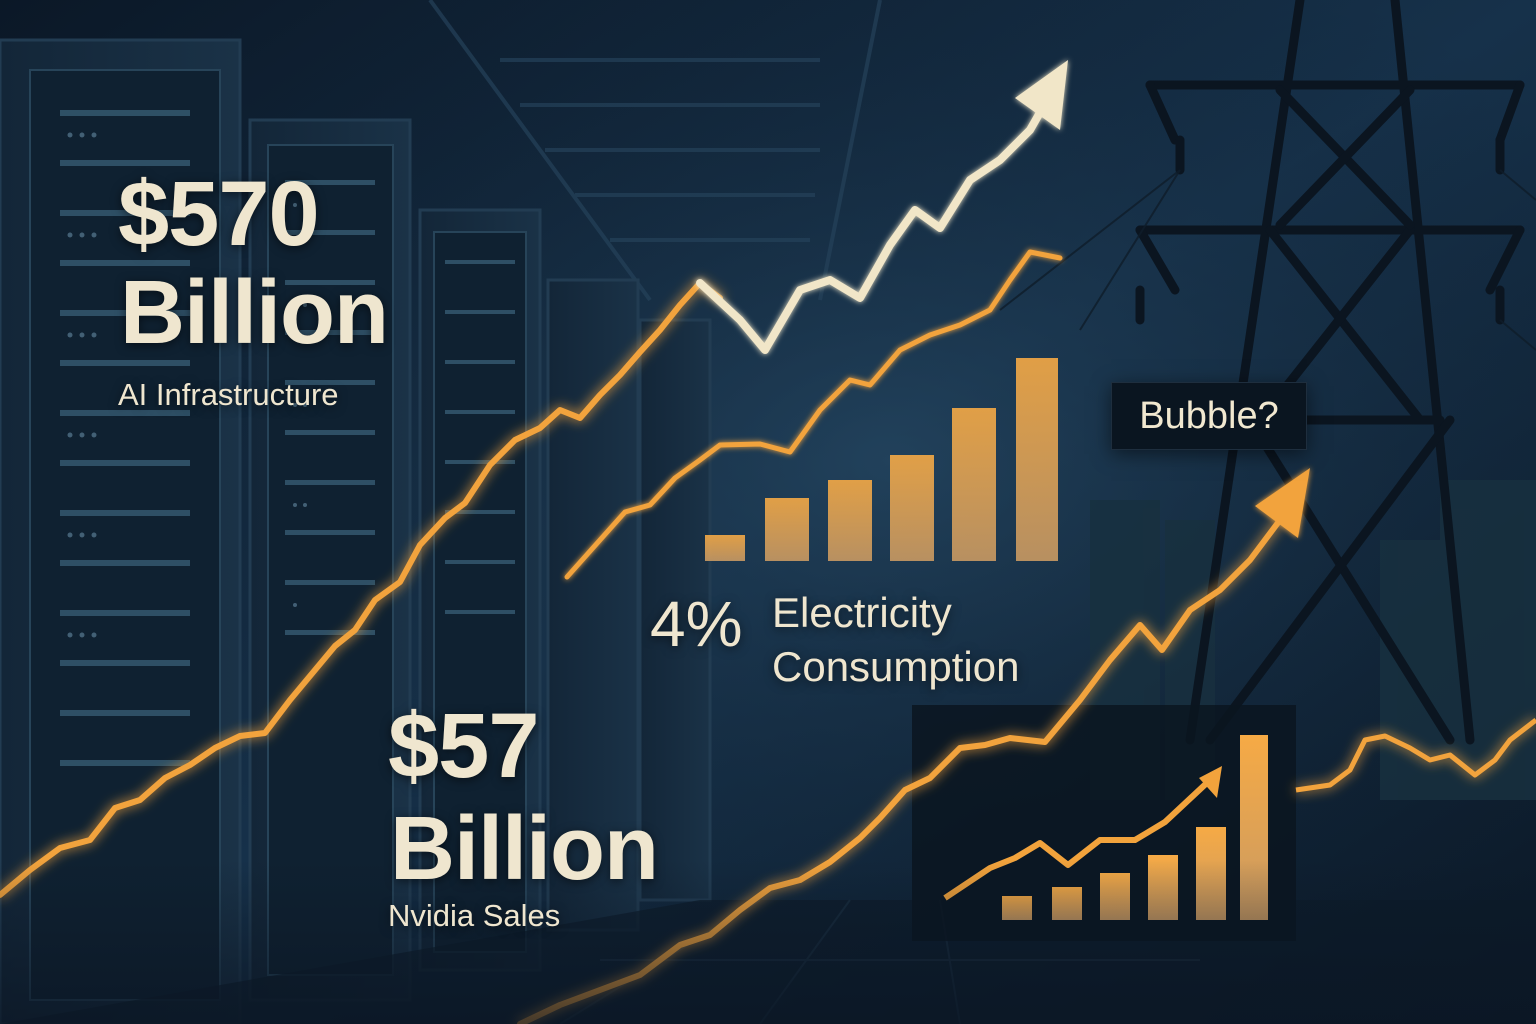  I want to click on bubble-label-box: Bubble?, so click(1209, 416).